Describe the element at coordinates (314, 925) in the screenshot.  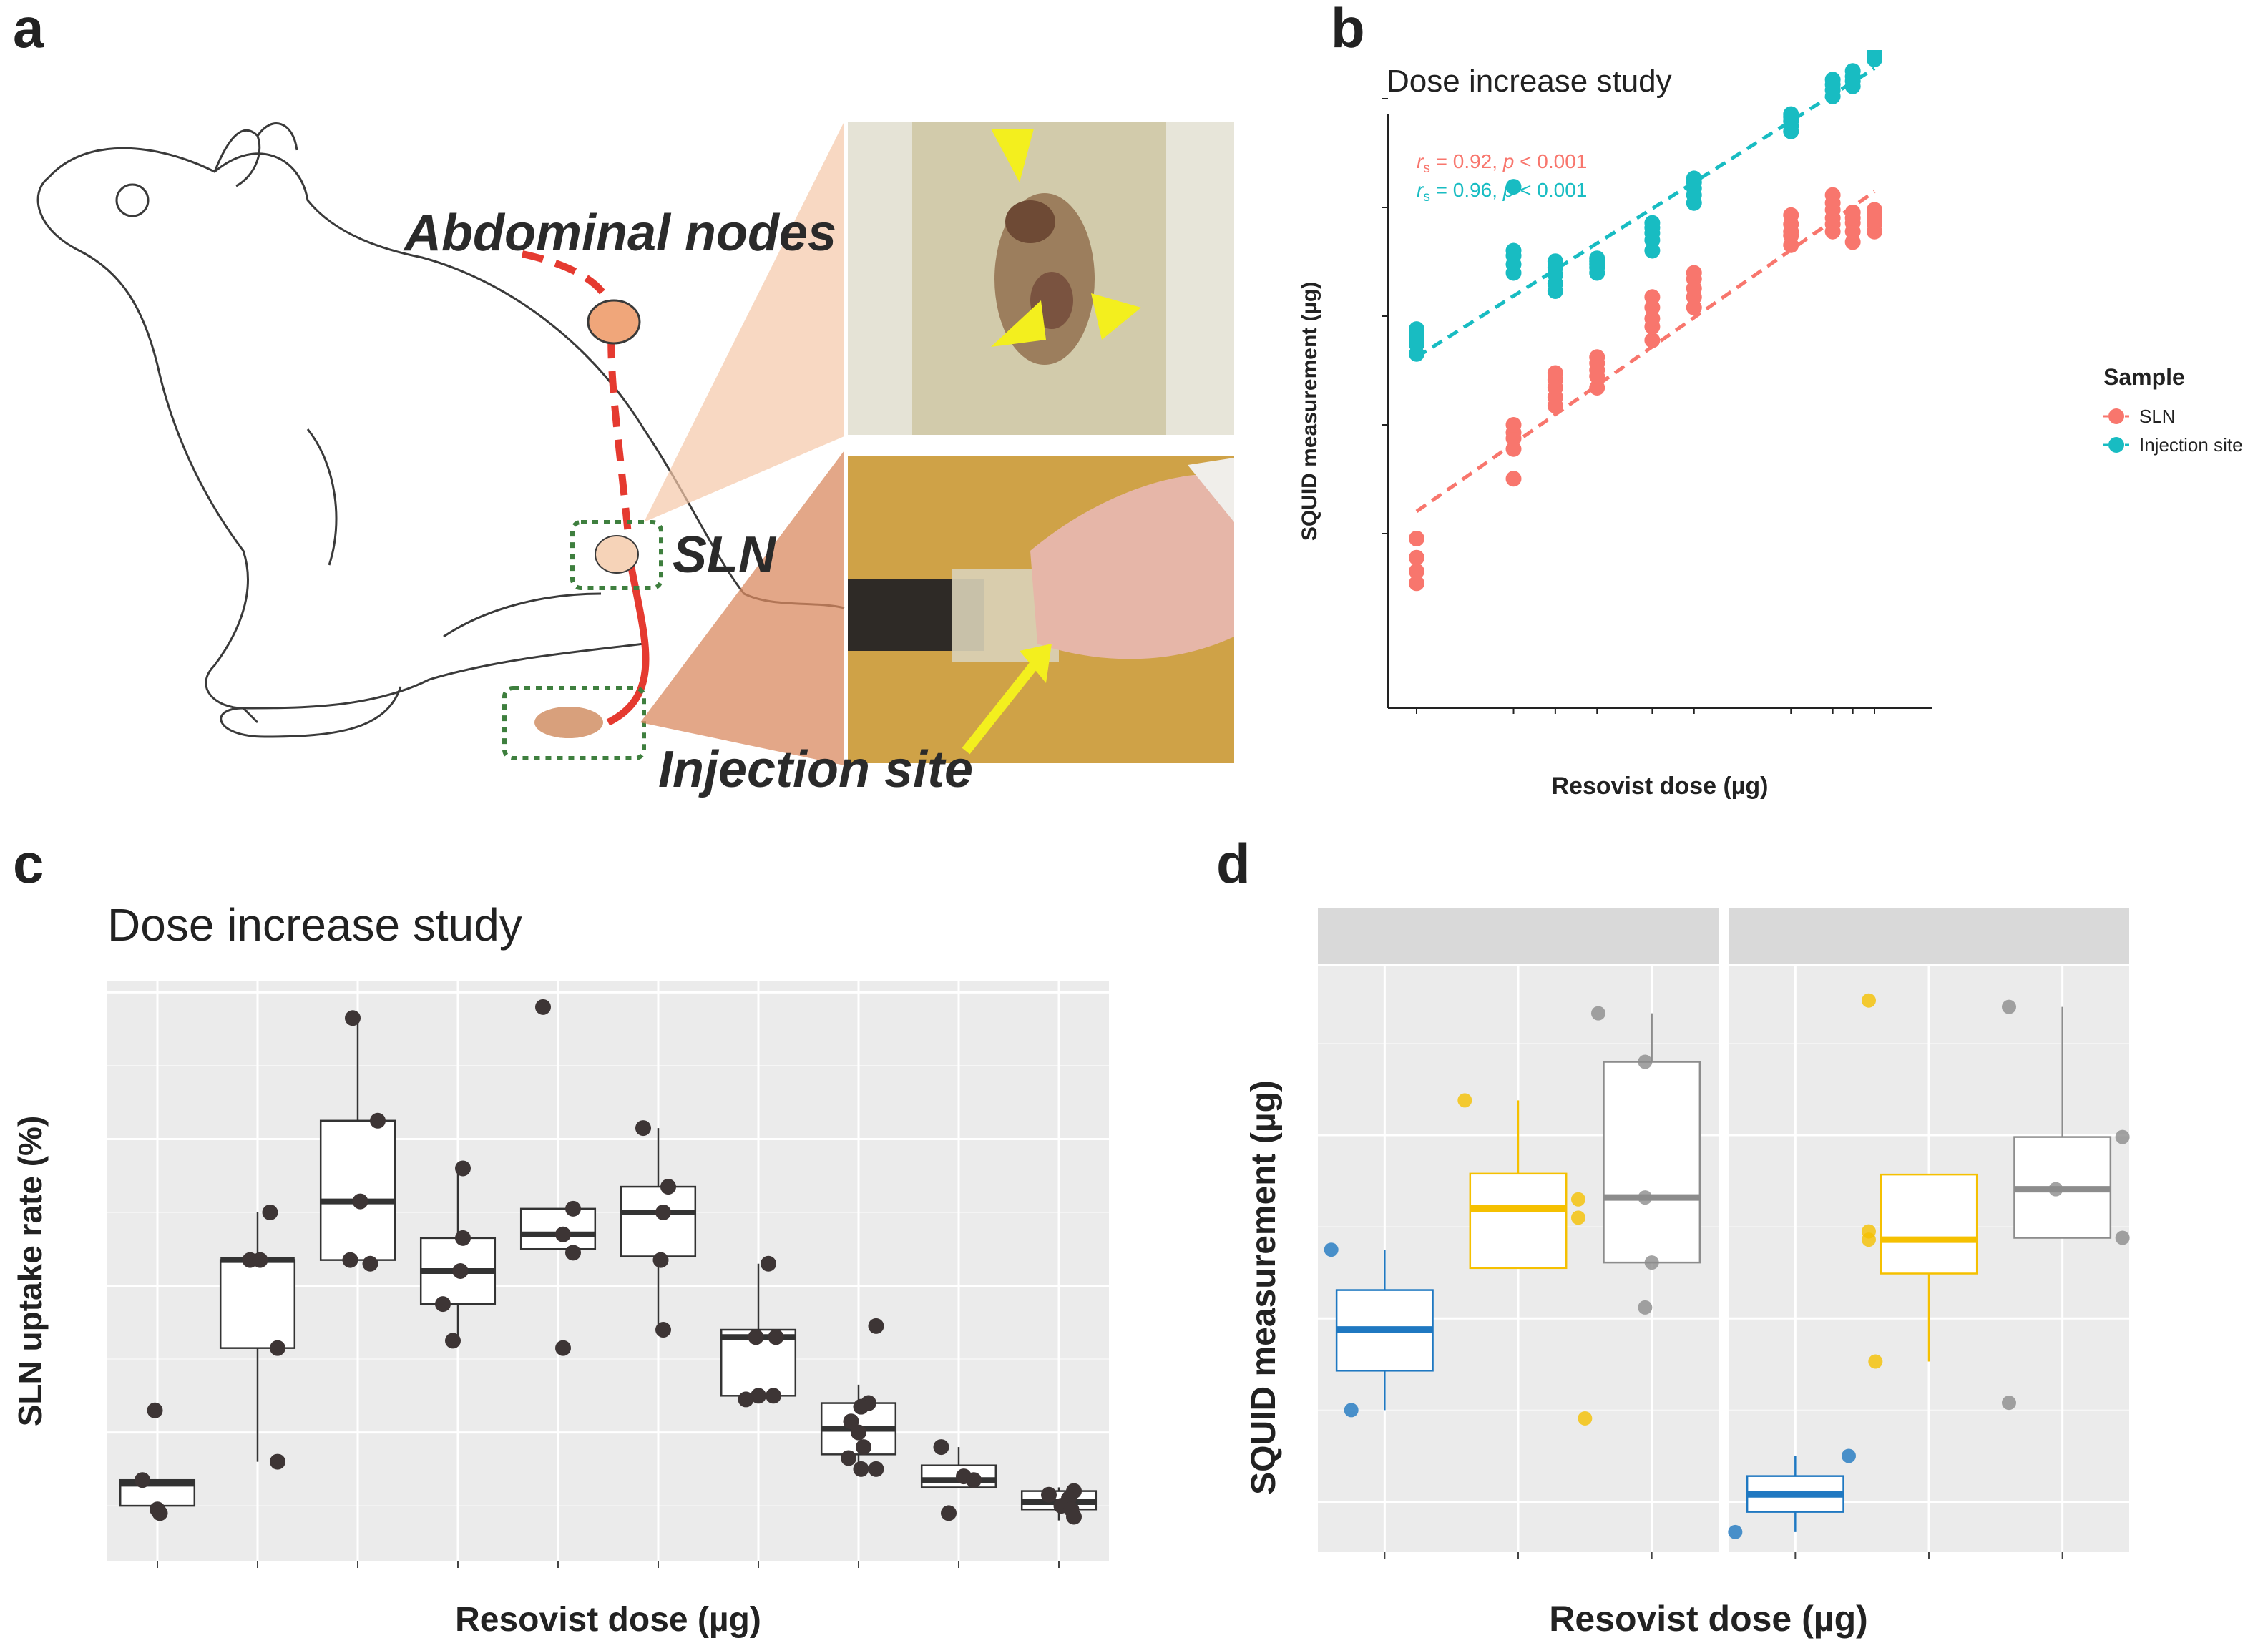
I see `chart-c-title: Dose increase study` at that location.